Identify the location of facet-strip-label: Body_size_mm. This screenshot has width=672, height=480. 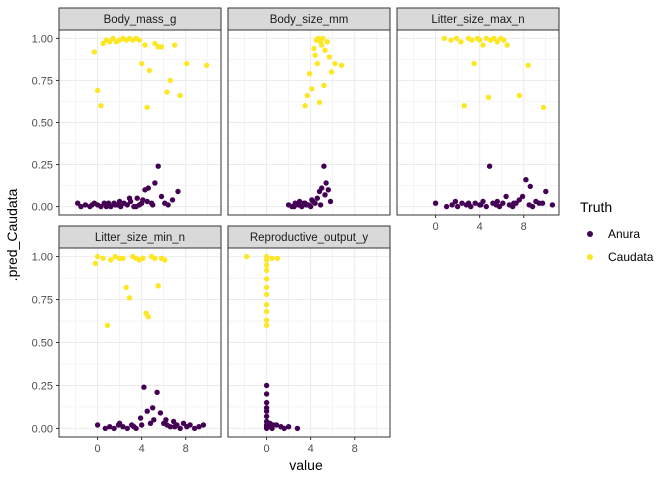
(309, 20).